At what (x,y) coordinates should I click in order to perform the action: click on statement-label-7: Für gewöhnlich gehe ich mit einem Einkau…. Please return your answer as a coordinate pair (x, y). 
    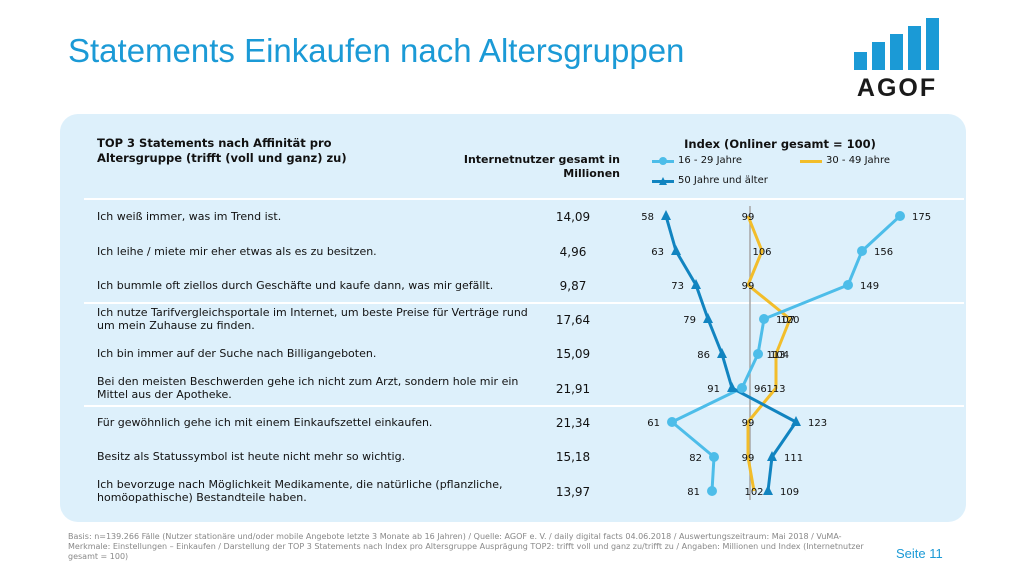
    Looking at the image, I should click on (265, 422).